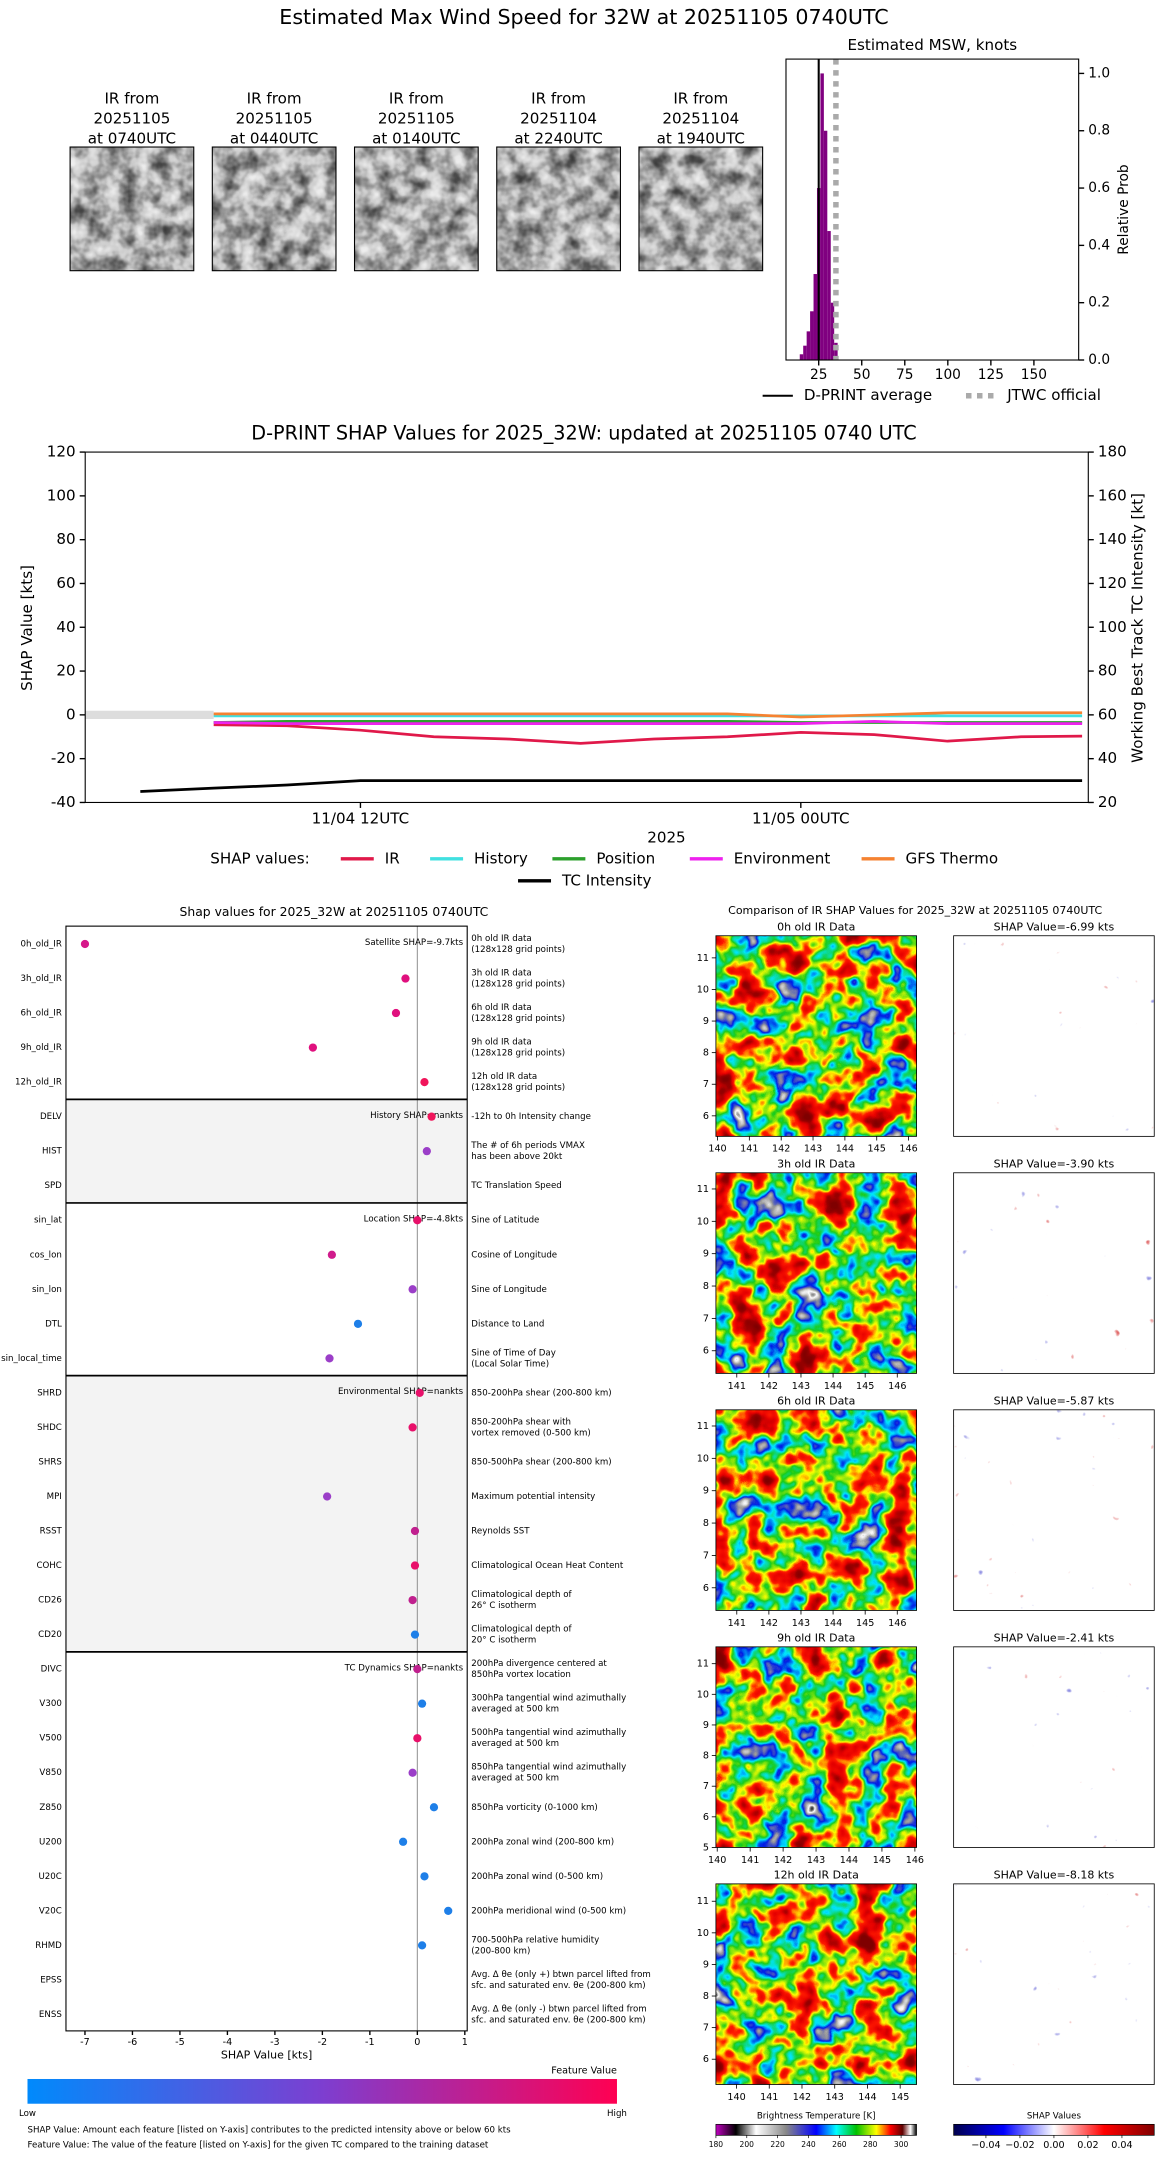 The height and width of the screenshot is (2158, 1168). I want to click on legend-label: TC Intensity, so click(606, 880).